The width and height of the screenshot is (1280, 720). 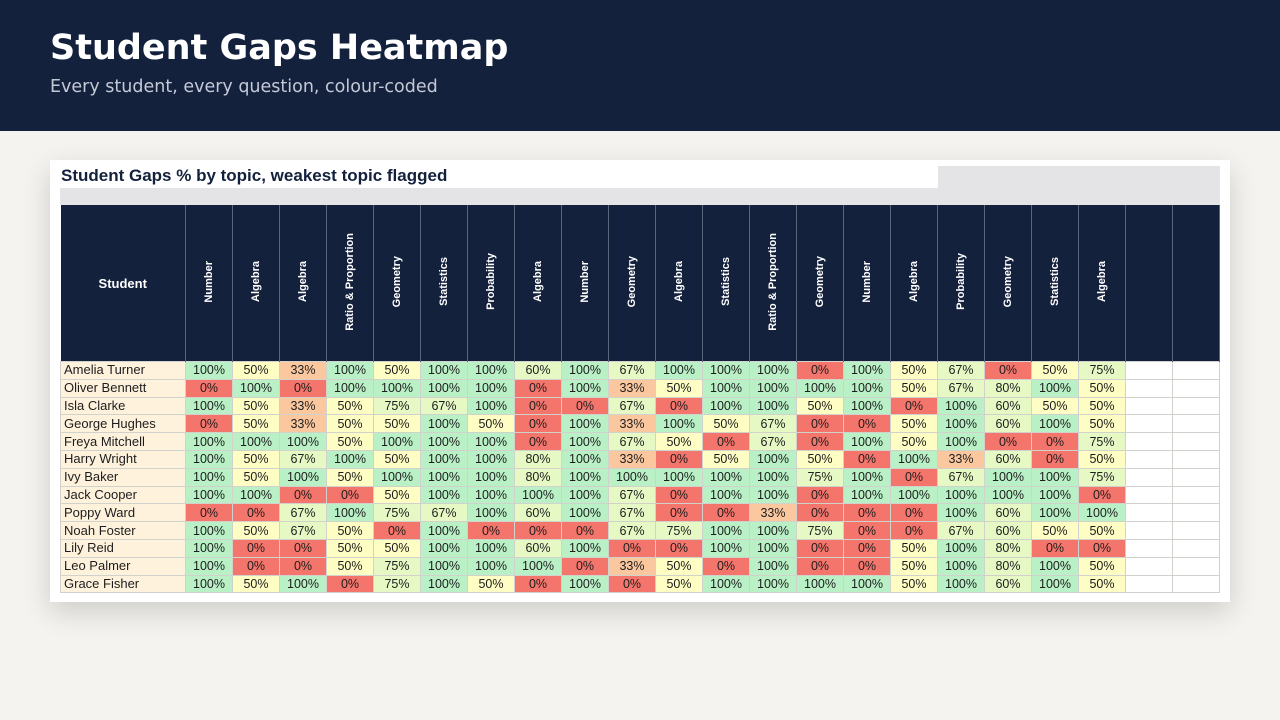 I want to click on student-name-cell: Isla Clarke, so click(x=123, y=406).